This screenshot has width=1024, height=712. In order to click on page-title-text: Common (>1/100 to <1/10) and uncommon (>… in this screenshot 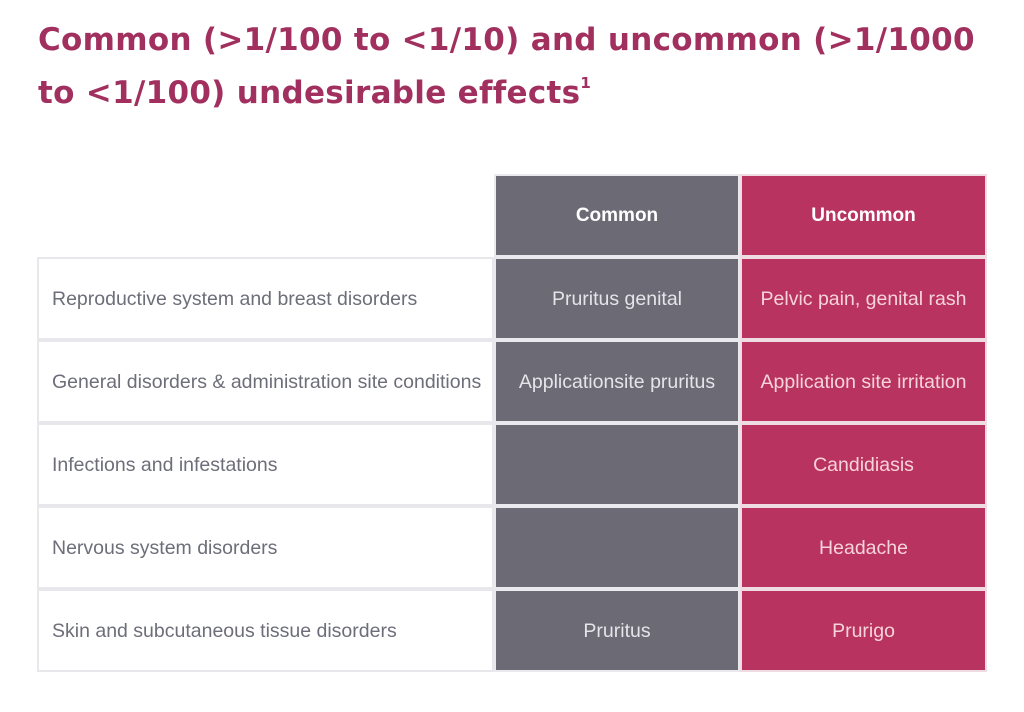, I will do `click(506, 66)`.